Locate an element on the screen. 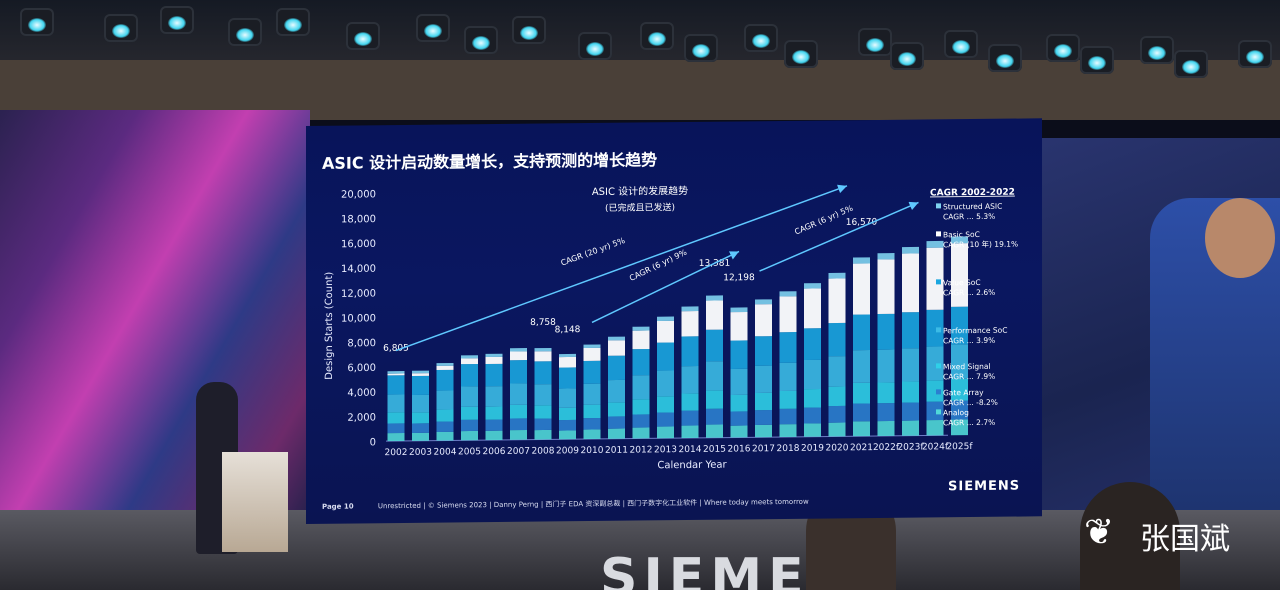 This screenshot has width=1280, height=590. cagr-arrow is located at coordinates (621, 268).